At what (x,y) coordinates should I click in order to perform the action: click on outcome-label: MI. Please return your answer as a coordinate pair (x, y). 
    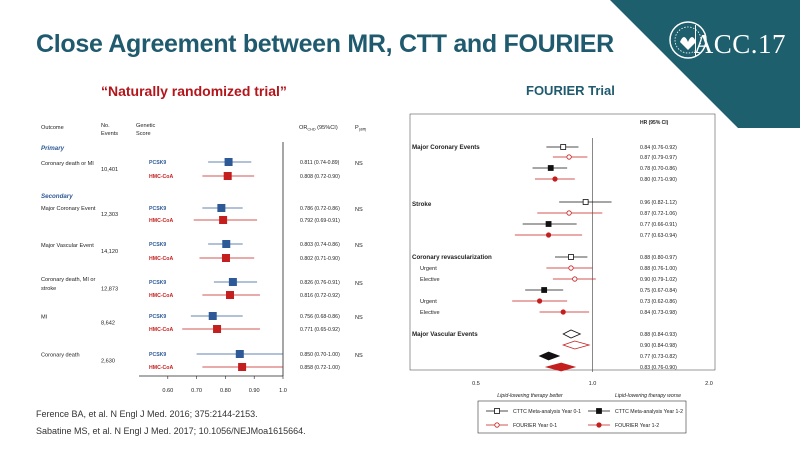
    Looking at the image, I should click on (44, 318).